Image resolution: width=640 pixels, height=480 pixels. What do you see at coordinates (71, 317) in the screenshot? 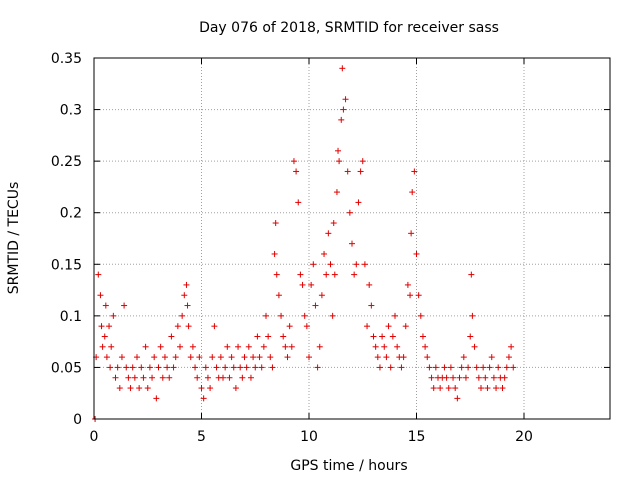
I see `y-tick-label: 0.1` at bounding box center [71, 317].